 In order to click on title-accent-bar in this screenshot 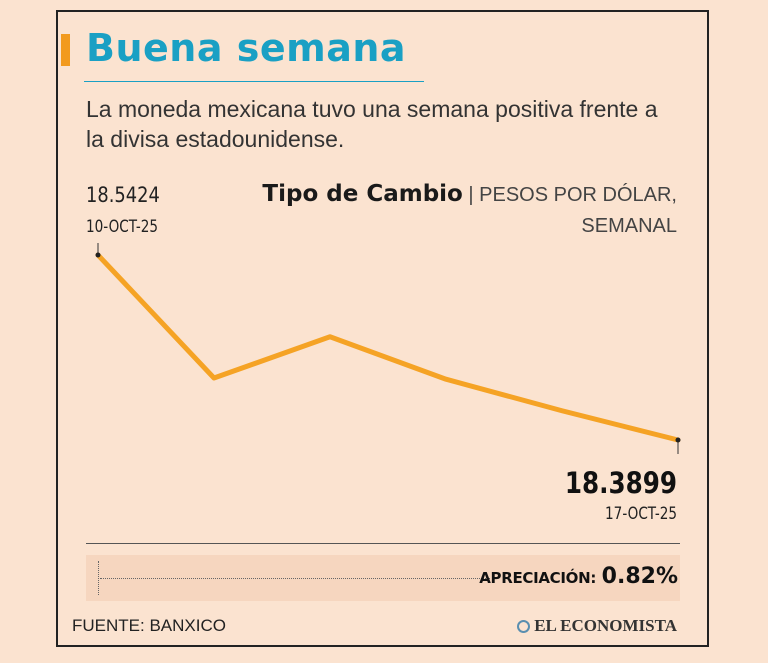, I will do `click(65, 50)`.